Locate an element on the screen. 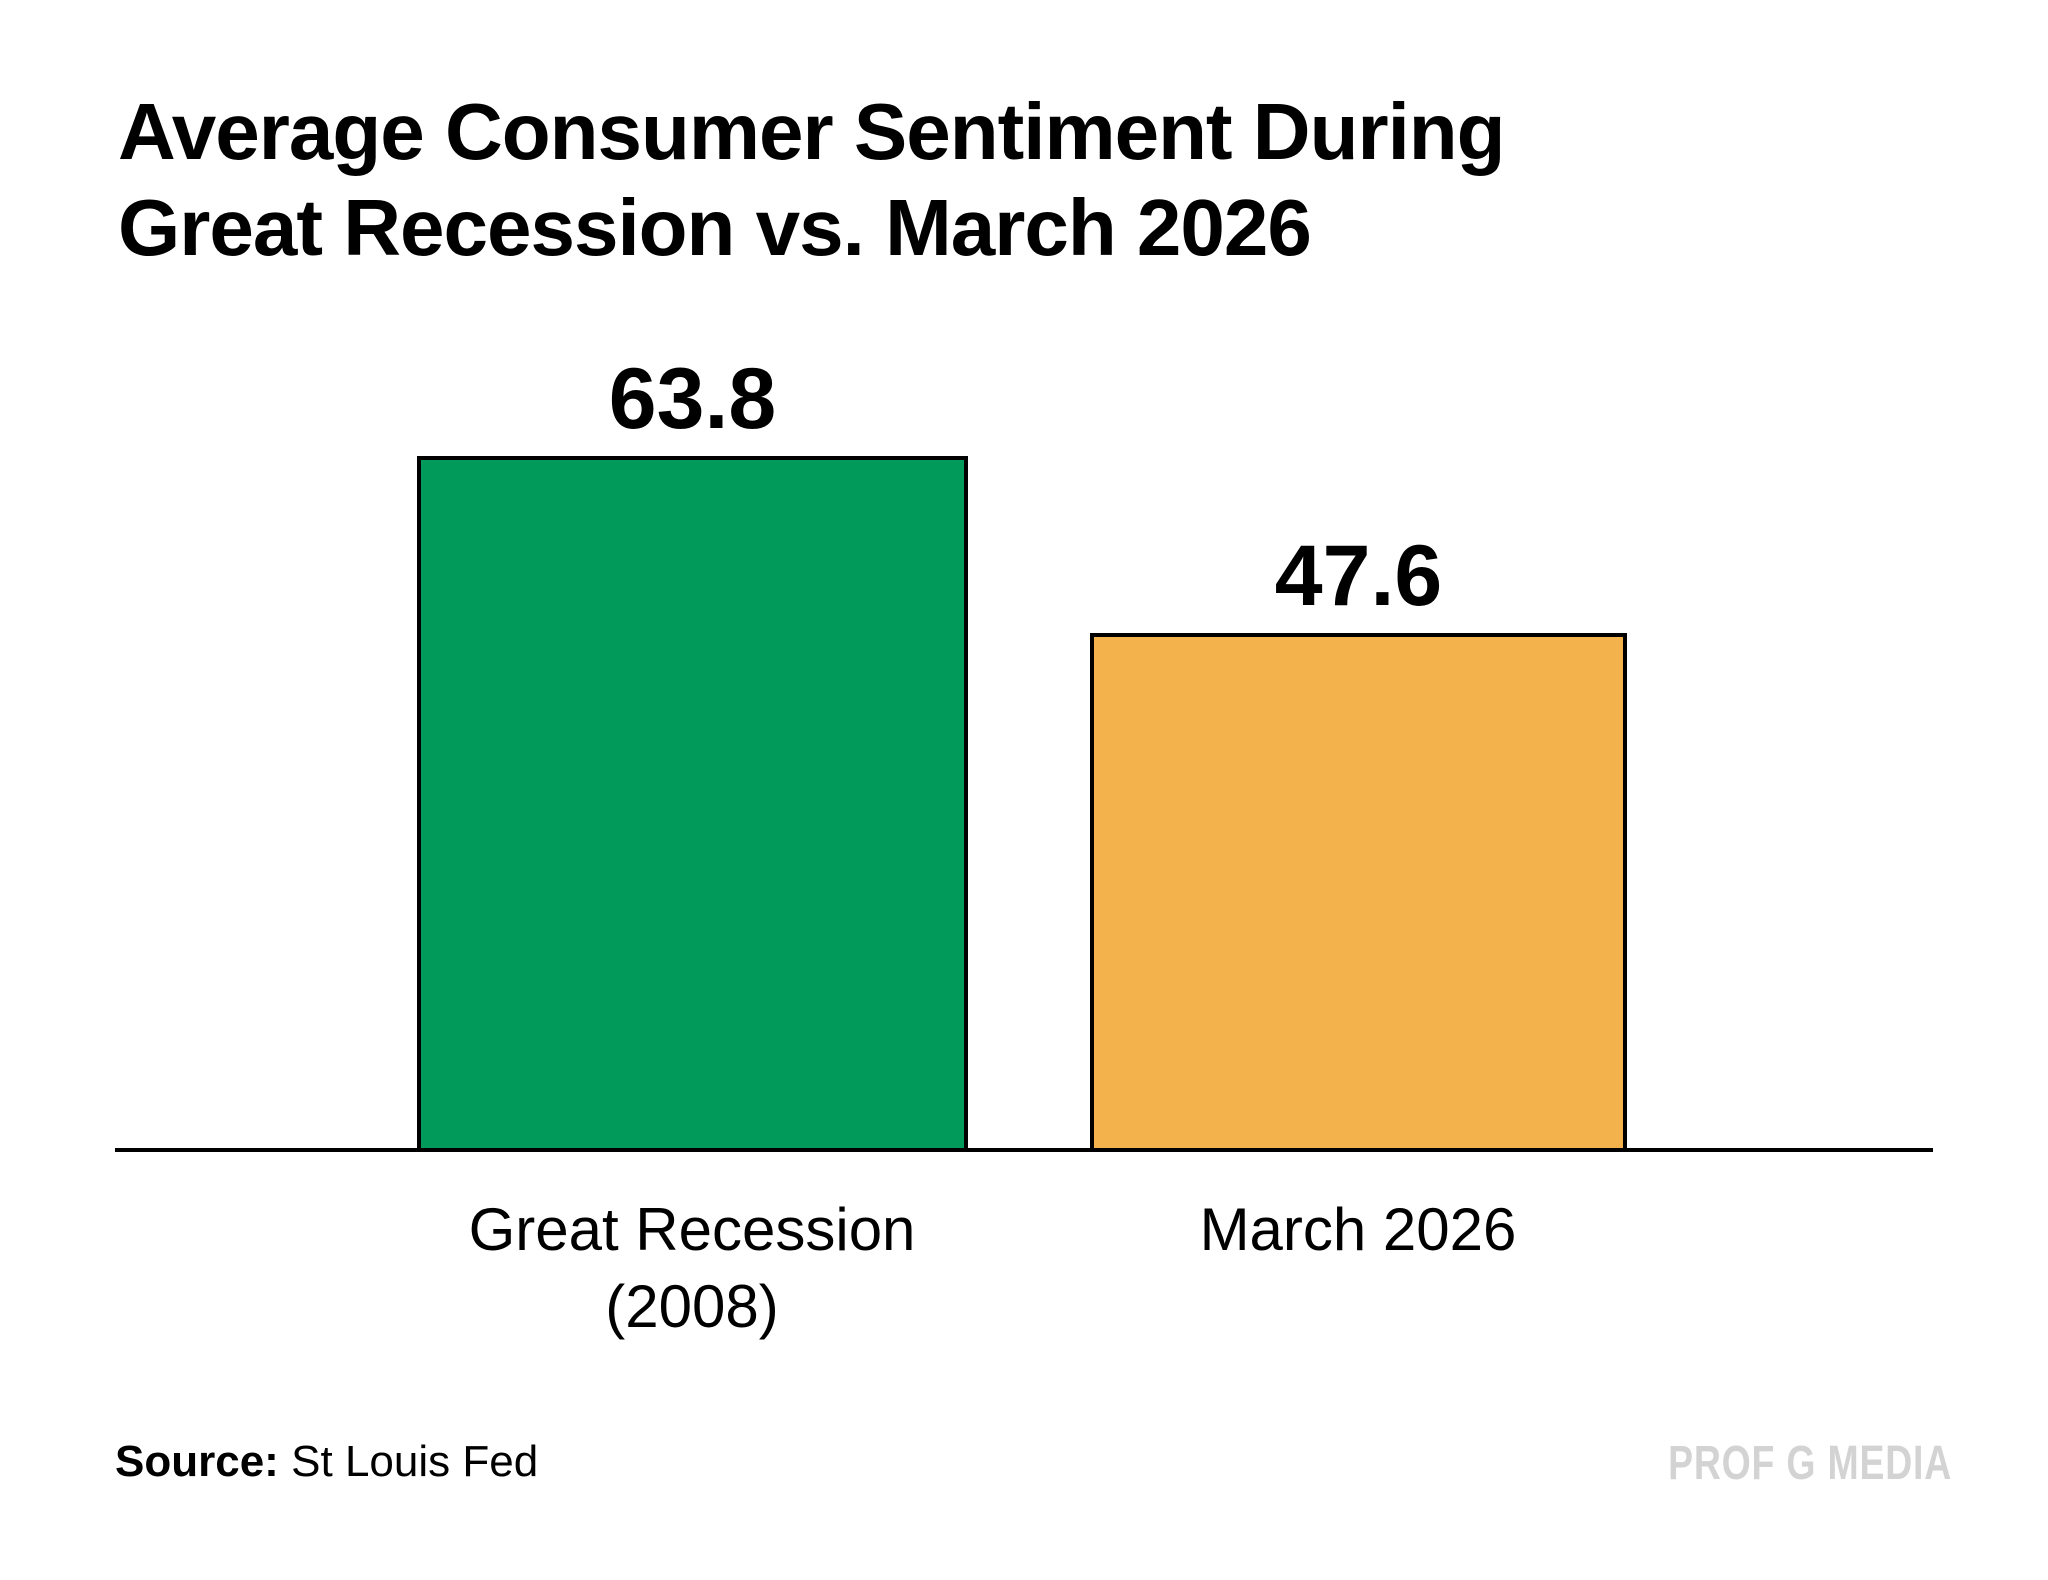  bar-group-march-2026: 47.6 is located at coordinates (1358, 842).